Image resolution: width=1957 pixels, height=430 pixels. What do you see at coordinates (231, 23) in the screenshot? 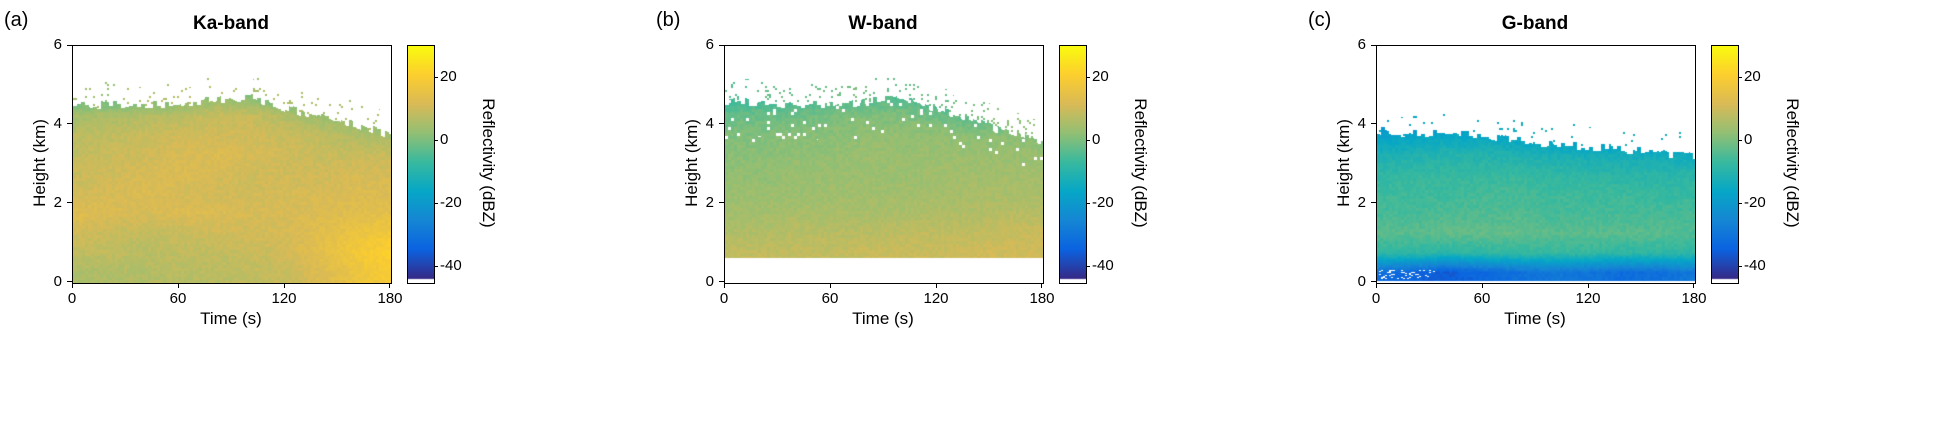
I see `plot-title: Ka-band` at bounding box center [231, 23].